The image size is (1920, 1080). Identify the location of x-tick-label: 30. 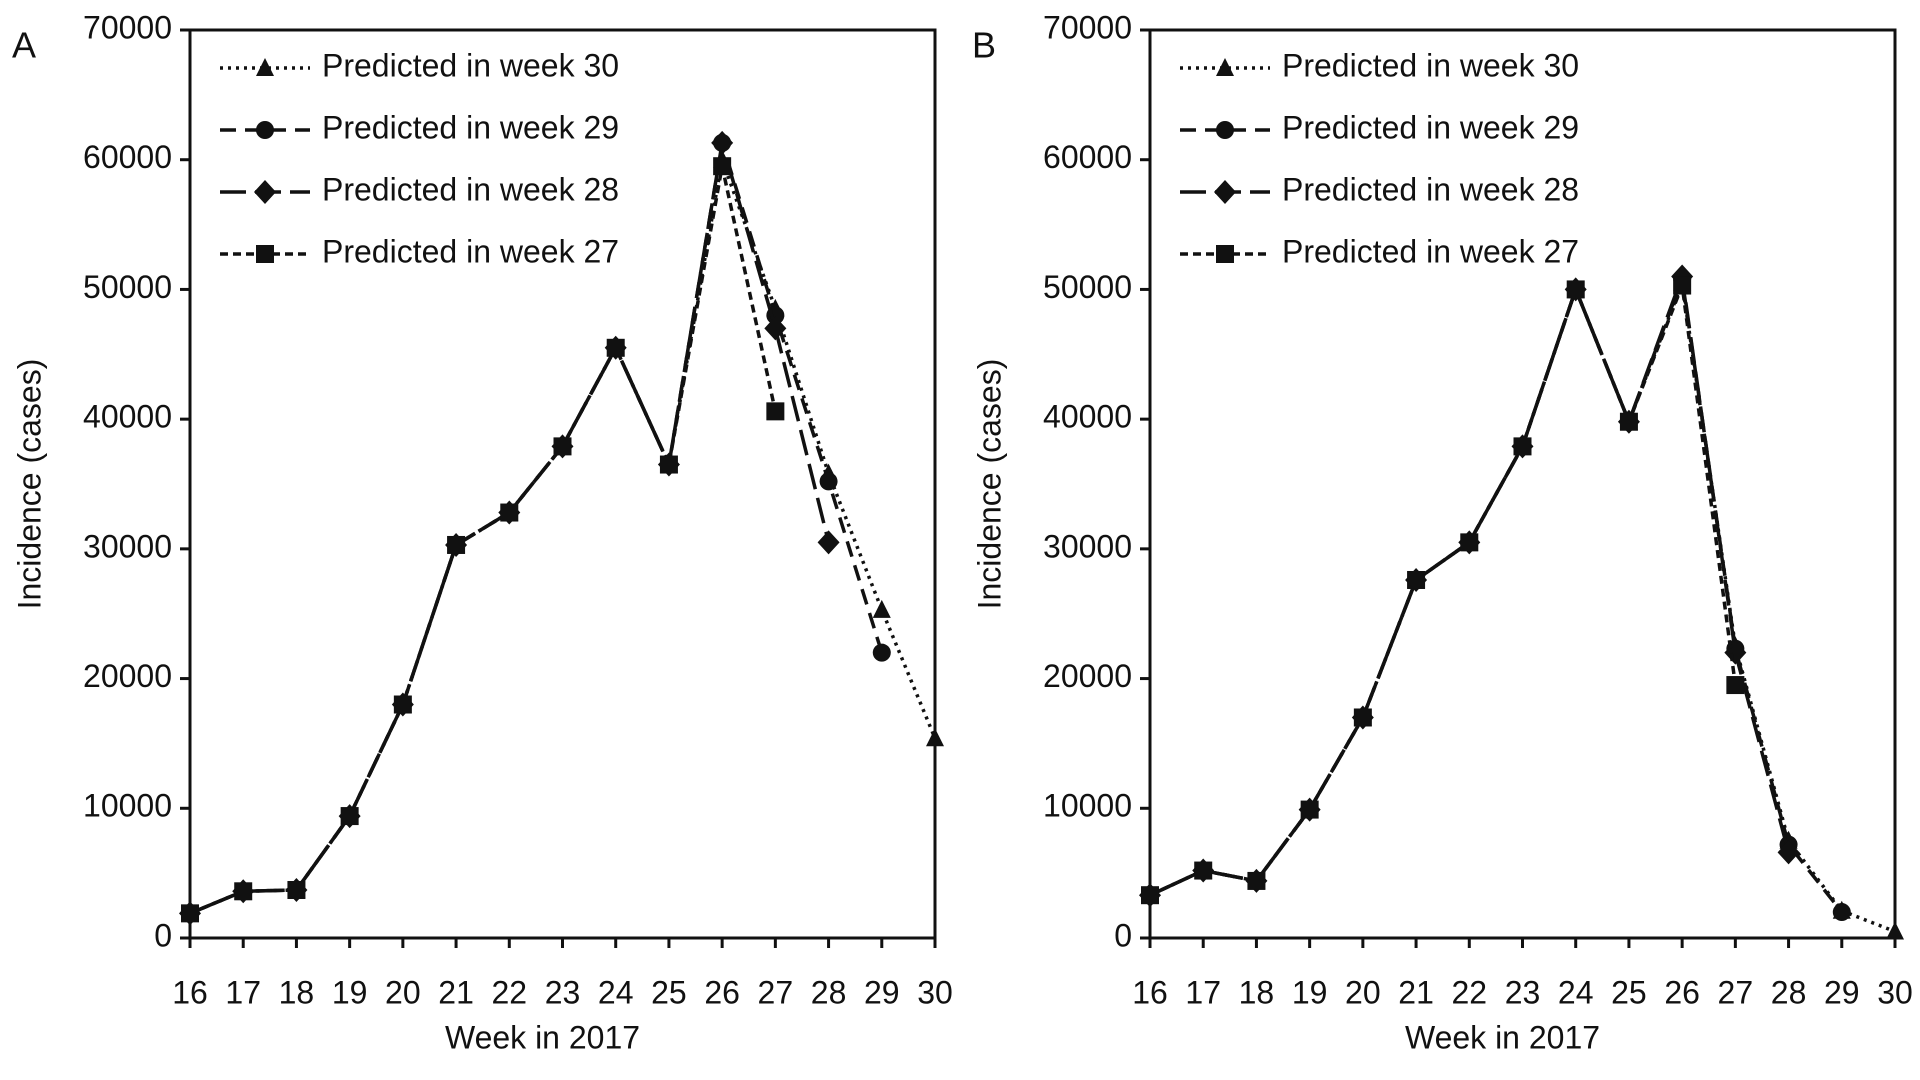
(1895, 992).